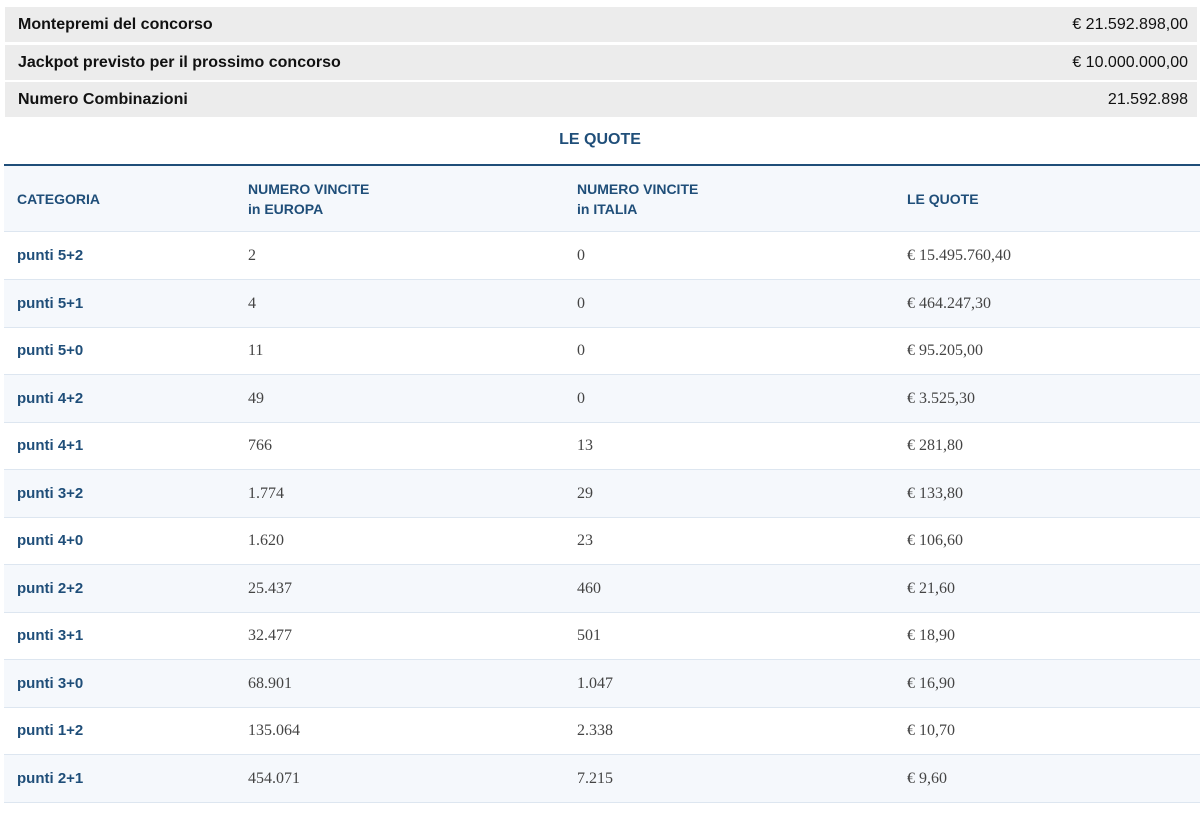  I want to click on table-row: punti 2+2 25.437 460 € 21,60, so click(602, 589).